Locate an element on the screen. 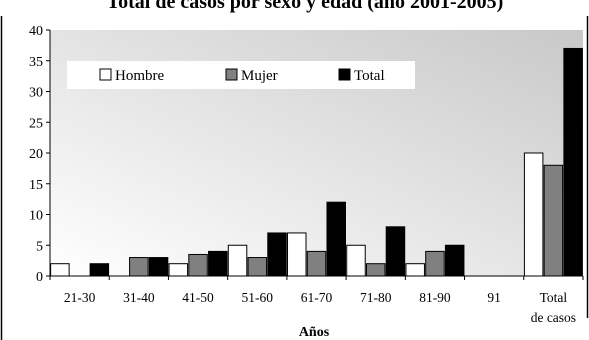  bar-mujer-total-de-casos is located at coordinates (553, 220).